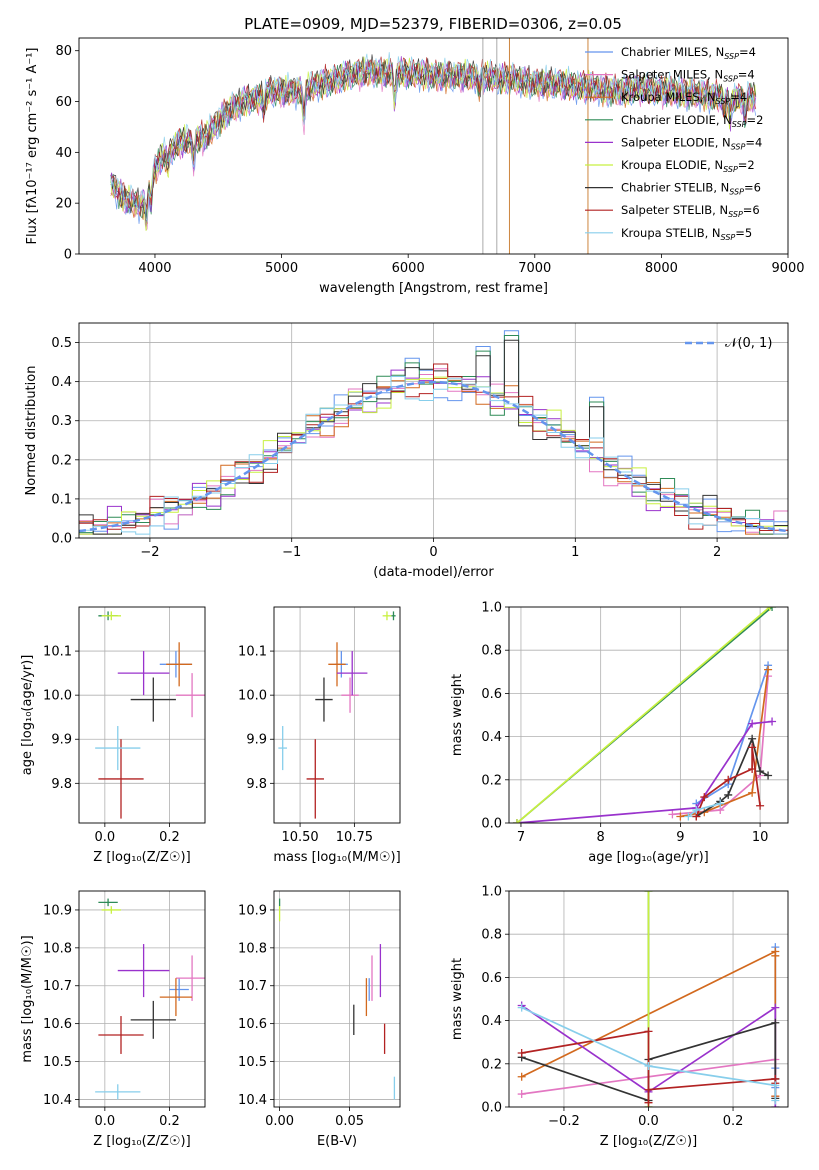  What do you see at coordinates (408, 268) in the screenshot?
I see `x-tick-label: 6000` at bounding box center [408, 268].